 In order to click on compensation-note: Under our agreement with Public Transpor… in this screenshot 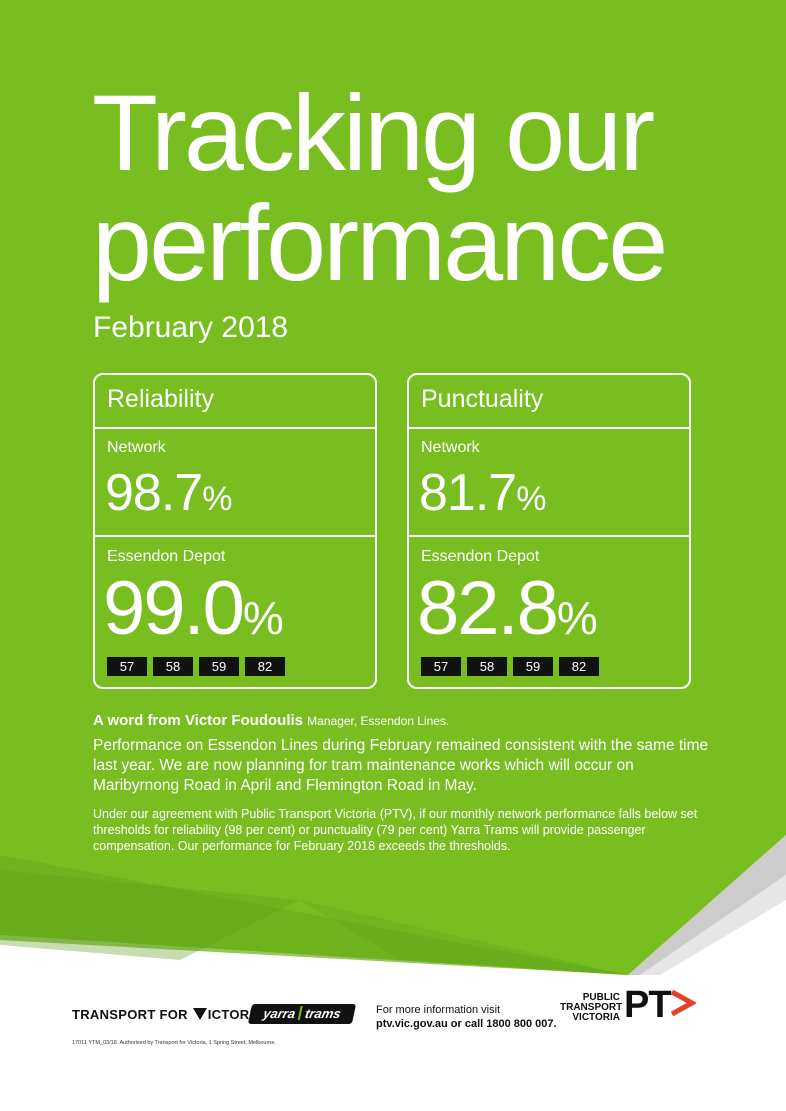, I will do `click(395, 830)`.